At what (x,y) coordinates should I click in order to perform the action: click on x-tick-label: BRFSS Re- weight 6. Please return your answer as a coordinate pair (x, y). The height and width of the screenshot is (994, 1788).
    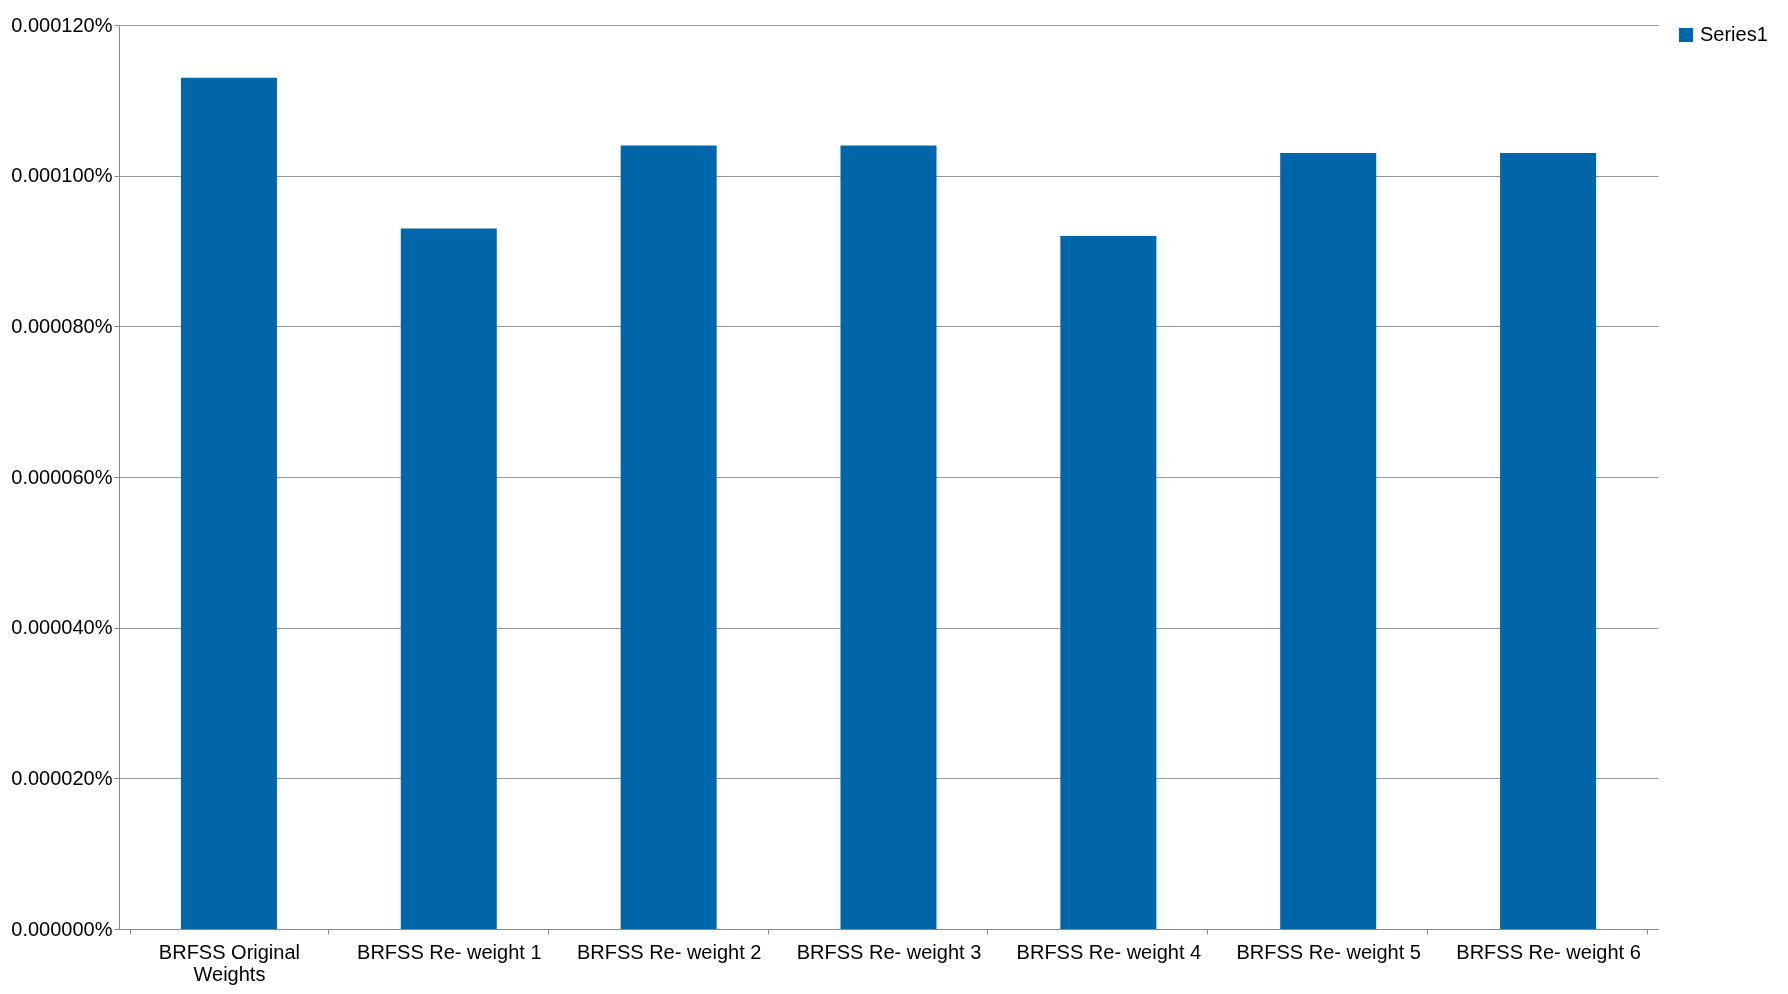
    Looking at the image, I should click on (1548, 951).